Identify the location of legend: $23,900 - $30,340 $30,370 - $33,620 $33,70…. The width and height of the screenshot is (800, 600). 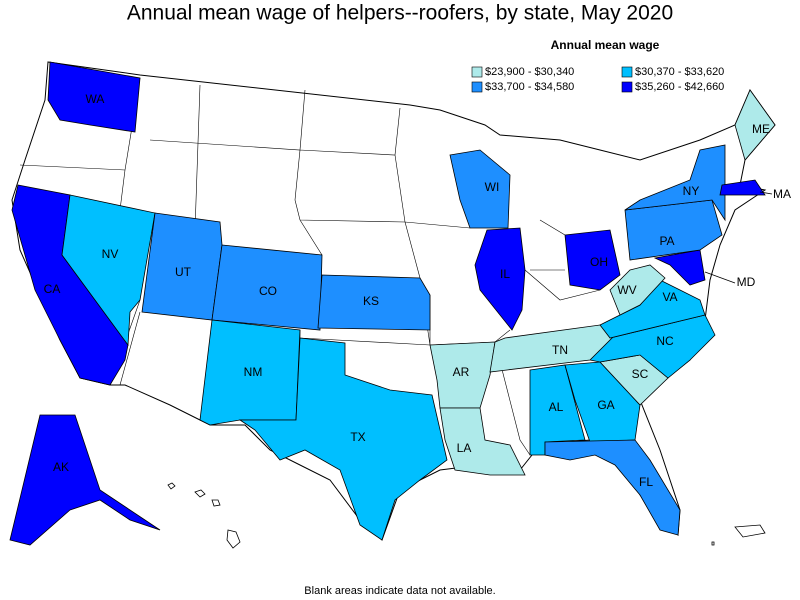
(597, 79).